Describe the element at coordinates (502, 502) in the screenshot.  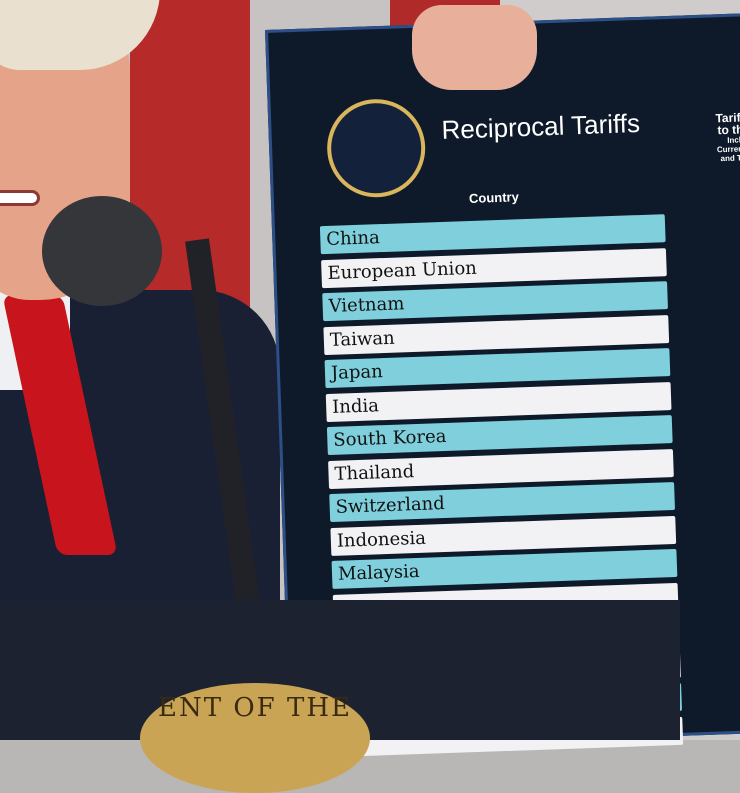
I see `country-cell: Switzerland` at that location.